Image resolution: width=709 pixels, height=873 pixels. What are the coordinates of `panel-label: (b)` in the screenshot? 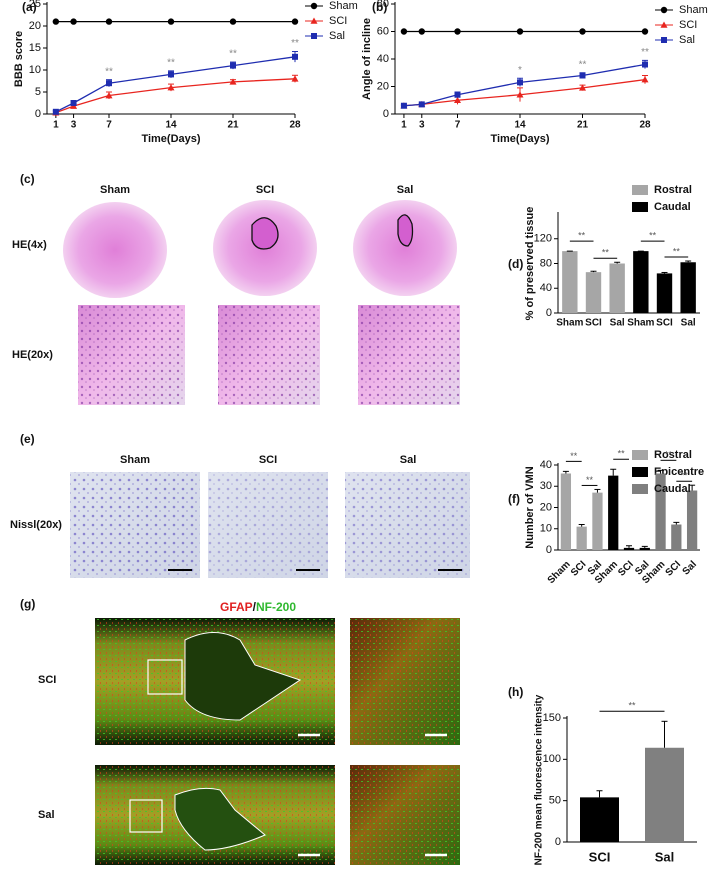 It's located at (379, 7).